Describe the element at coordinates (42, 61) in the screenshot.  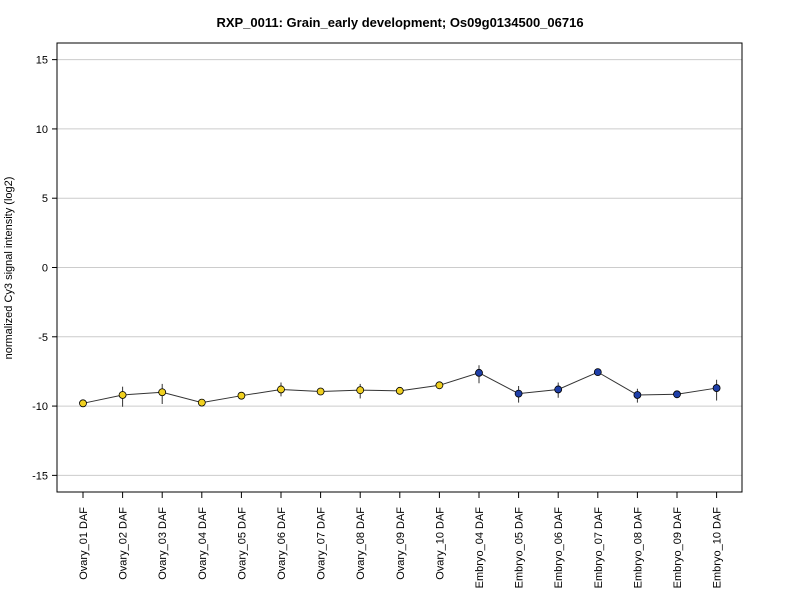
I see `y-tick-label: 15` at that location.